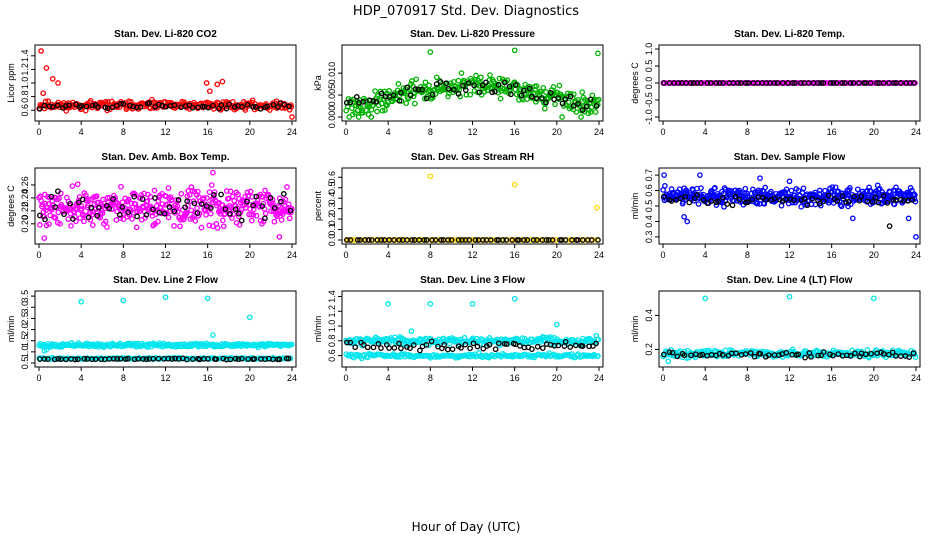 The height and width of the screenshot is (540, 936). I want to click on x-tick-label: 12, so click(789, 255).